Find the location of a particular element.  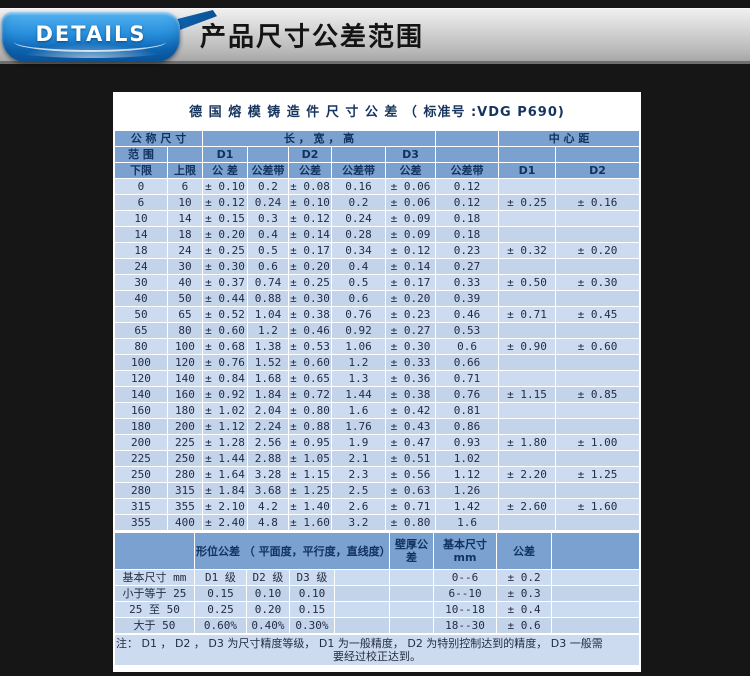

table-cell: ± 0.3 is located at coordinates (524, 593).